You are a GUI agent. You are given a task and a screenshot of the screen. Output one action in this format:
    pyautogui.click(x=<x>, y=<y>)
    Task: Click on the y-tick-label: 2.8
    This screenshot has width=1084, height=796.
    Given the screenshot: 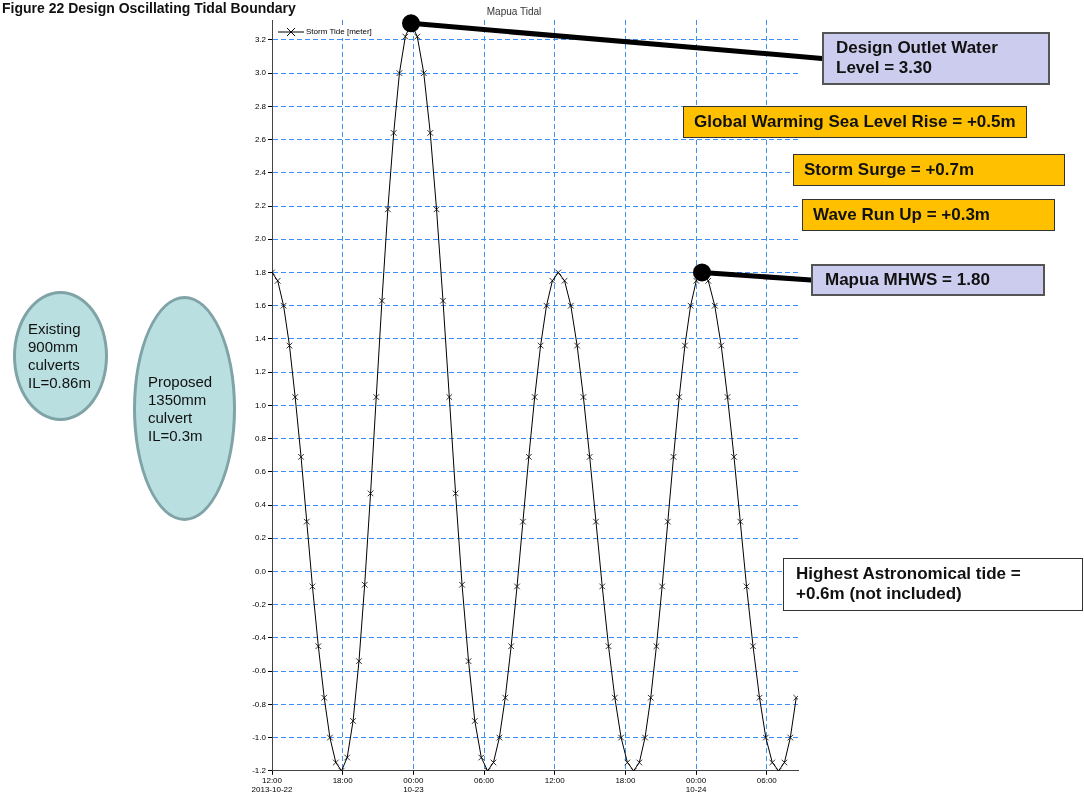 What is the action you would take?
    pyautogui.click(x=260, y=106)
    